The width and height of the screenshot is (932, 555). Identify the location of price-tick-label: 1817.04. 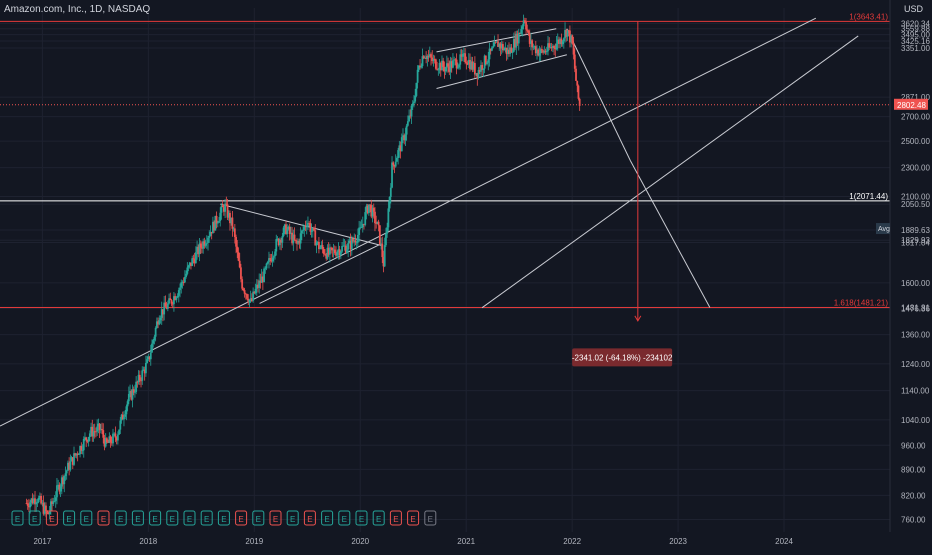
(915, 242).